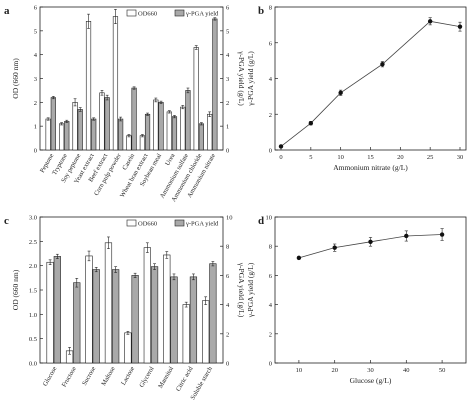 This screenshot has height=401, width=474. I want to click on x-axis-label: Ammonium nitrate (g/L), so click(370, 167).